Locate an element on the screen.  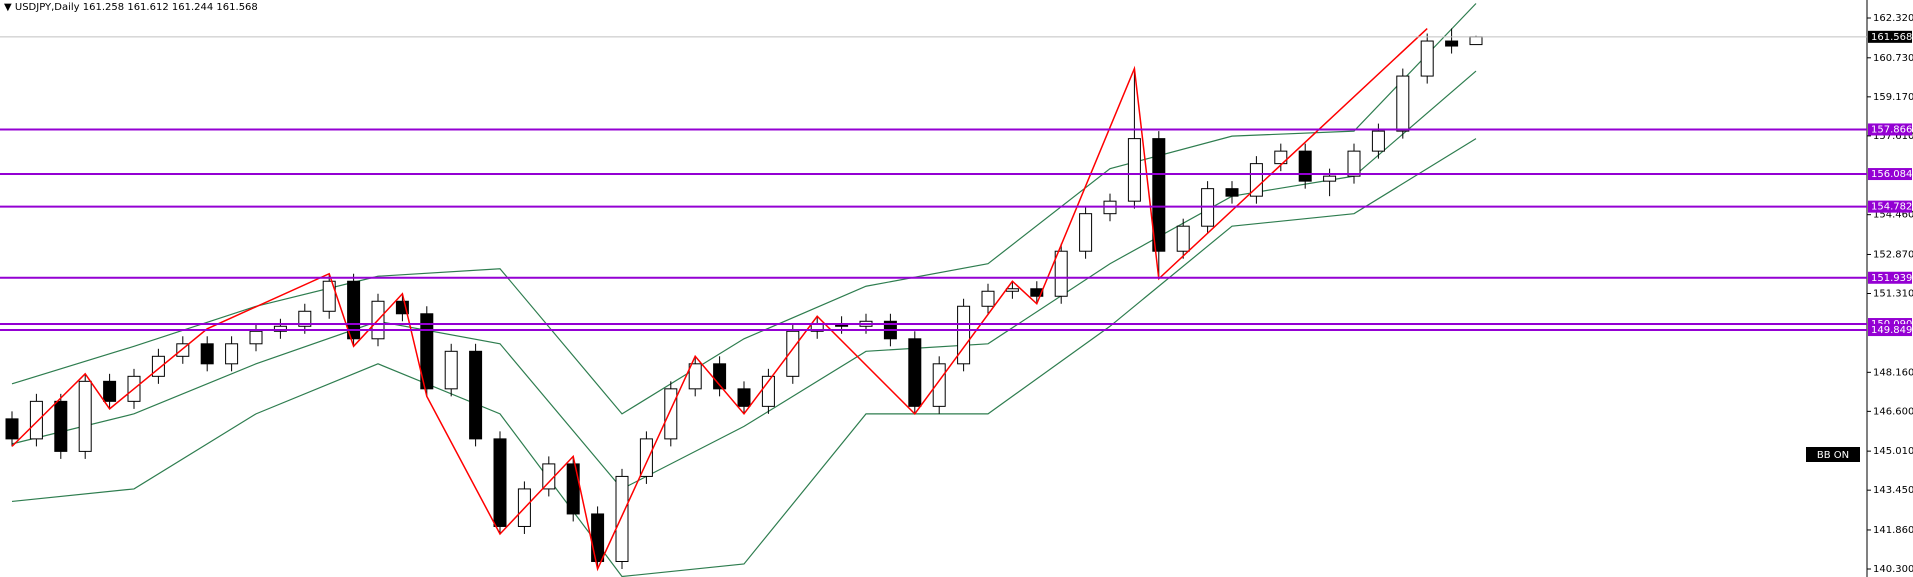
y-tick-label: 151.310 is located at coordinates (1893, 294).